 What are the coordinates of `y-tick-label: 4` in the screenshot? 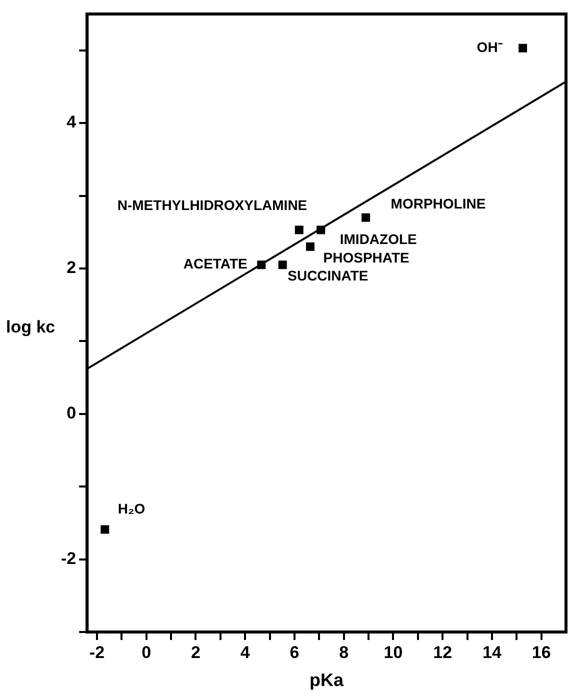 It's located at (71, 122).